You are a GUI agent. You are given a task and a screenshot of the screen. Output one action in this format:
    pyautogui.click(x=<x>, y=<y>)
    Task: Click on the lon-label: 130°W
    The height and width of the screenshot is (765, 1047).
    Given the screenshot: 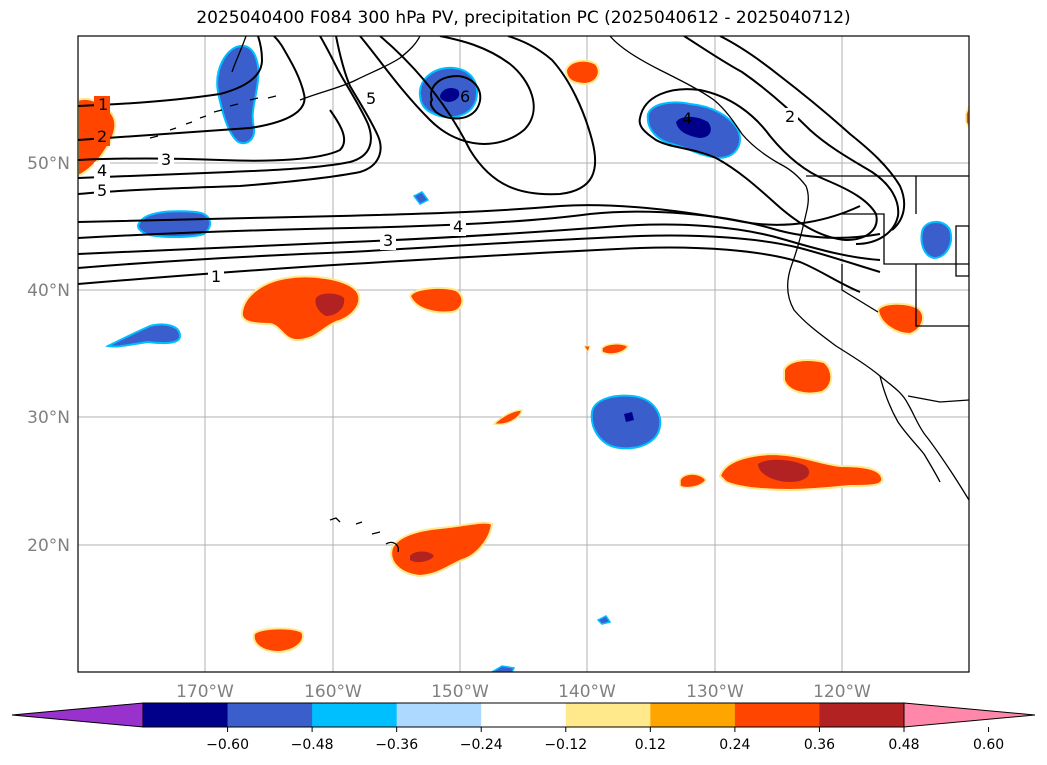 What is the action you would take?
    pyautogui.click(x=715, y=692)
    